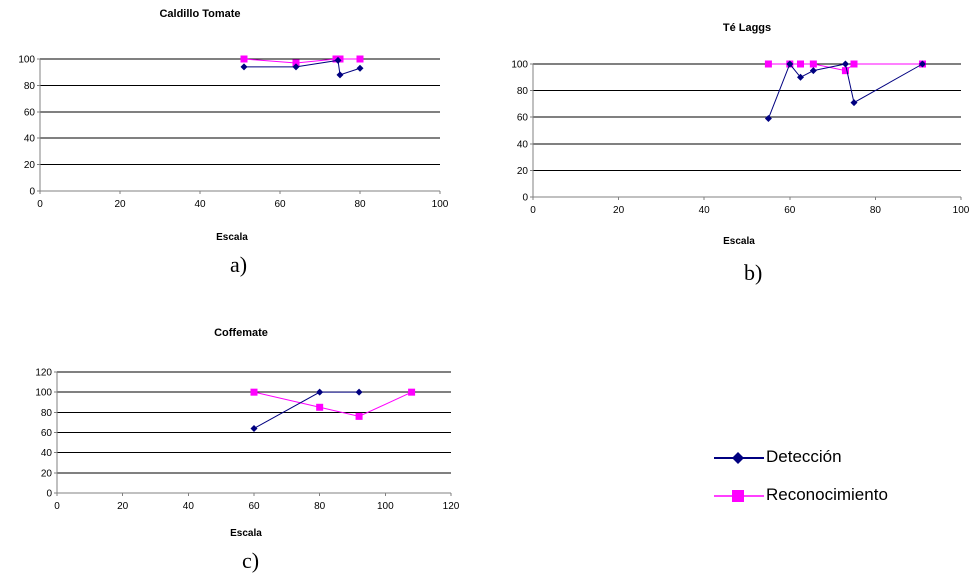 Image resolution: width=973 pixels, height=582 pixels. What do you see at coordinates (739, 458) in the screenshot?
I see `legend-marker-diamond-icon` at bounding box center [739, 458].